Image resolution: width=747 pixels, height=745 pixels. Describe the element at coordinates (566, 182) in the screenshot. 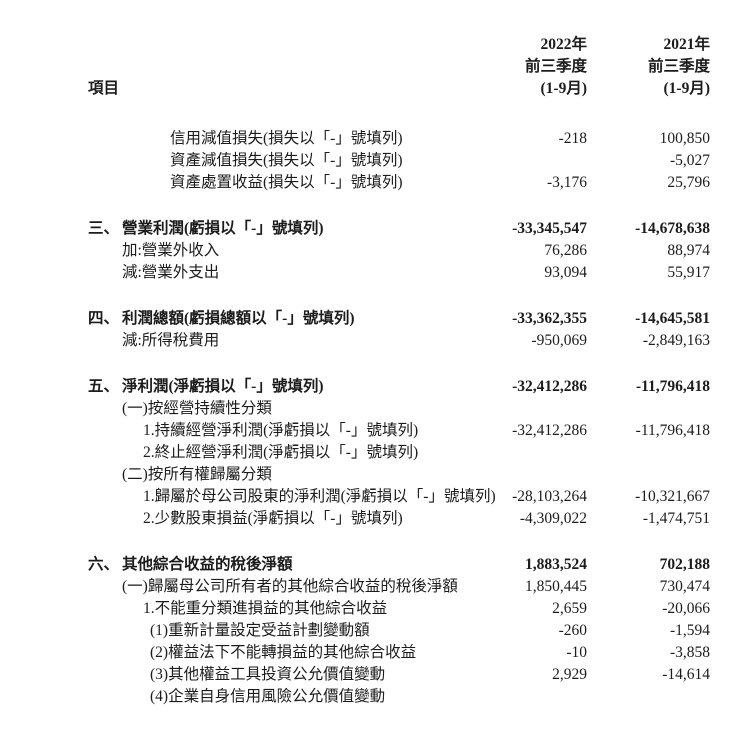

I see `row-value-2022: -3,176` at that location.